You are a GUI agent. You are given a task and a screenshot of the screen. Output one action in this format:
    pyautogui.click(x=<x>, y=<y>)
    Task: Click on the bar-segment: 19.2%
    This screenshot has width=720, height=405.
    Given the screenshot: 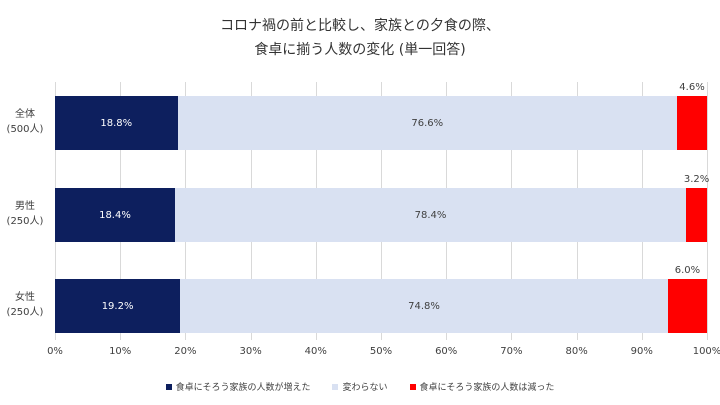 What is the action you would take?
    pyautogui.click(x=118, y=306)
    